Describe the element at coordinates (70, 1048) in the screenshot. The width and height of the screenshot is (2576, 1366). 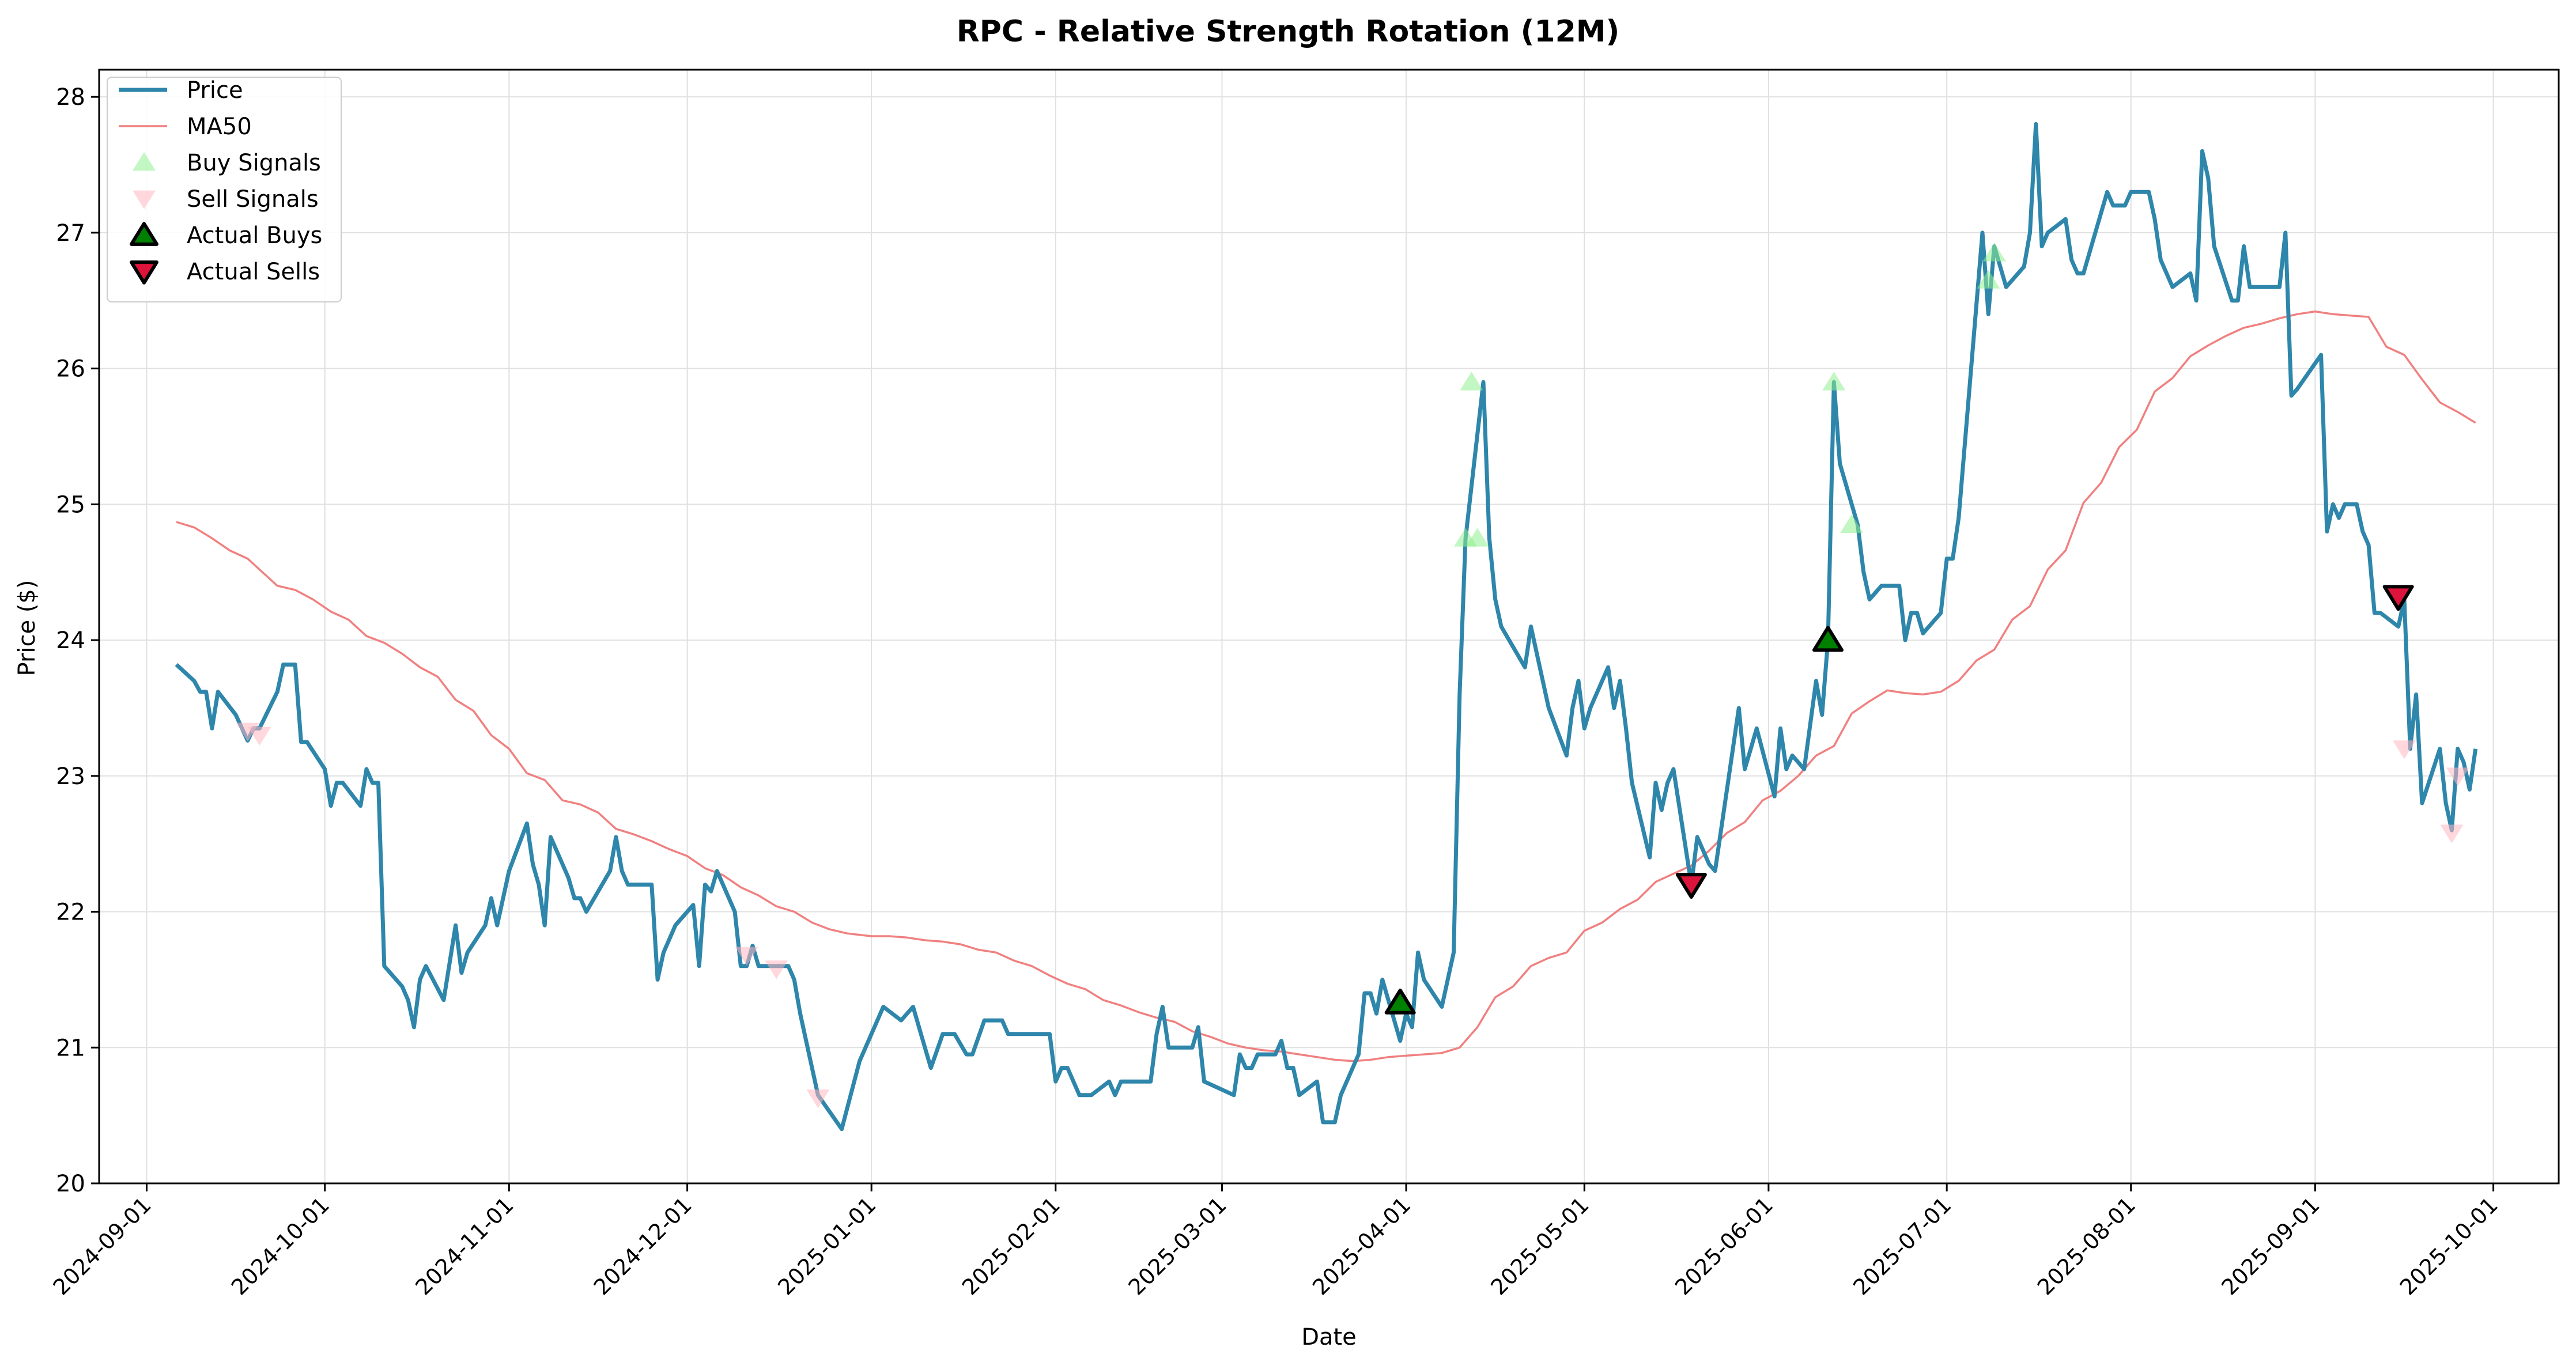
I see `y-tick-label: 21` at that location.